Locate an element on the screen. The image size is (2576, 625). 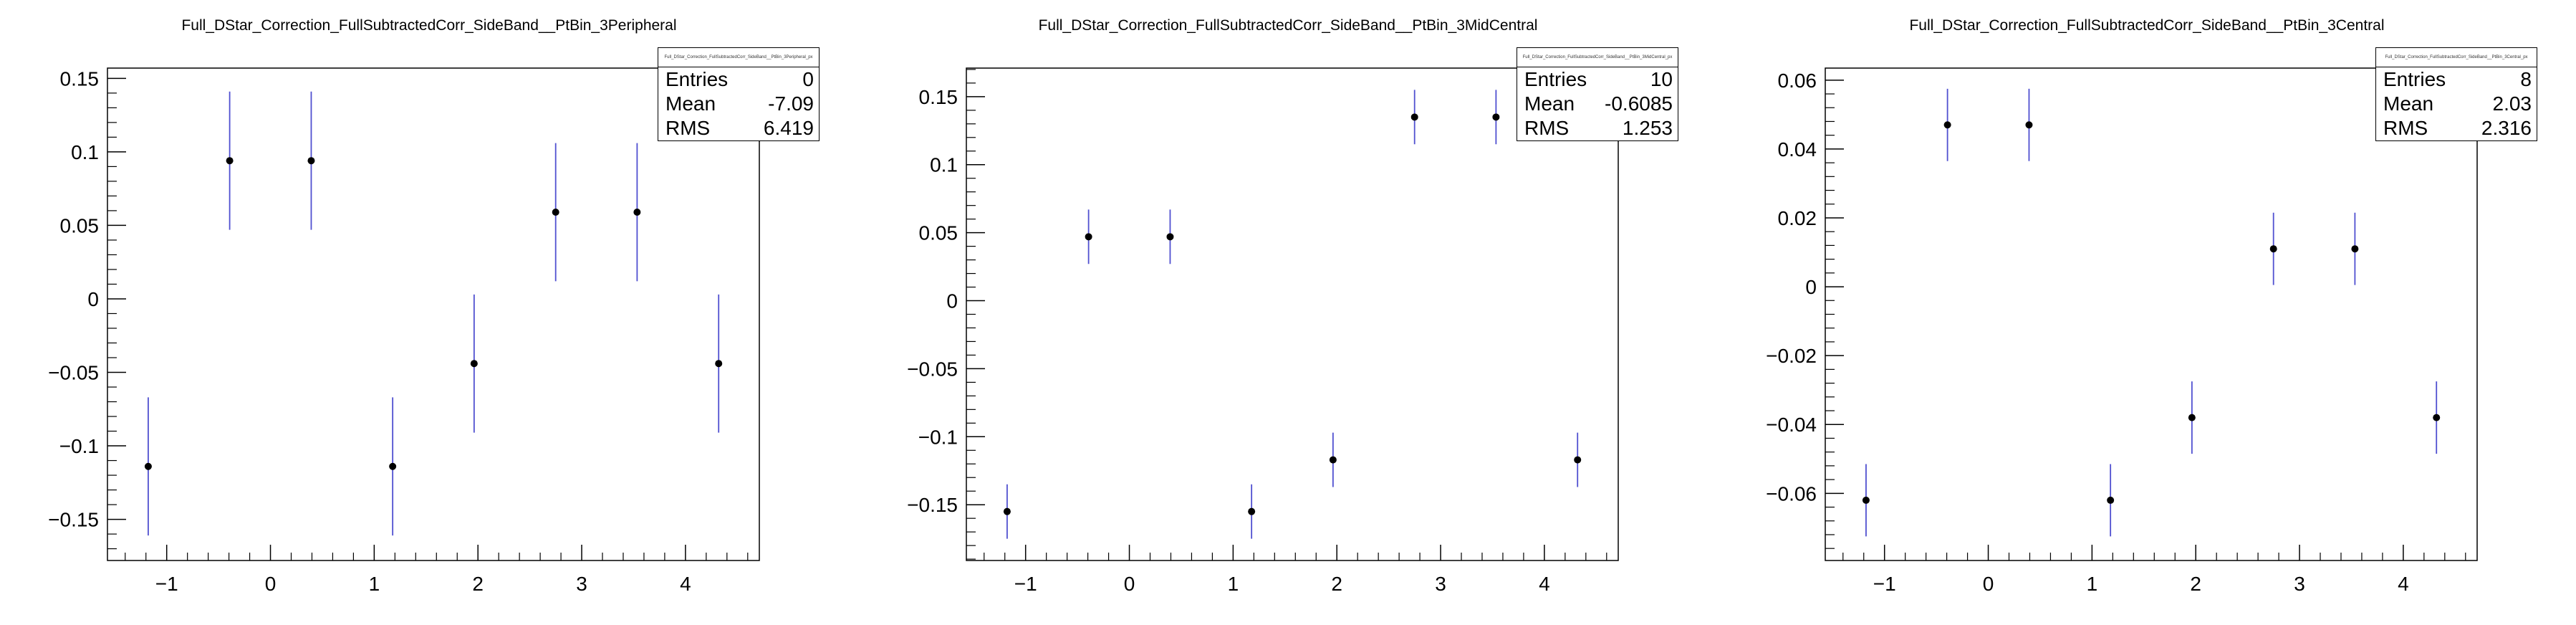
stats-mean-value: 2.03 is located at coordinates (2512, 103).